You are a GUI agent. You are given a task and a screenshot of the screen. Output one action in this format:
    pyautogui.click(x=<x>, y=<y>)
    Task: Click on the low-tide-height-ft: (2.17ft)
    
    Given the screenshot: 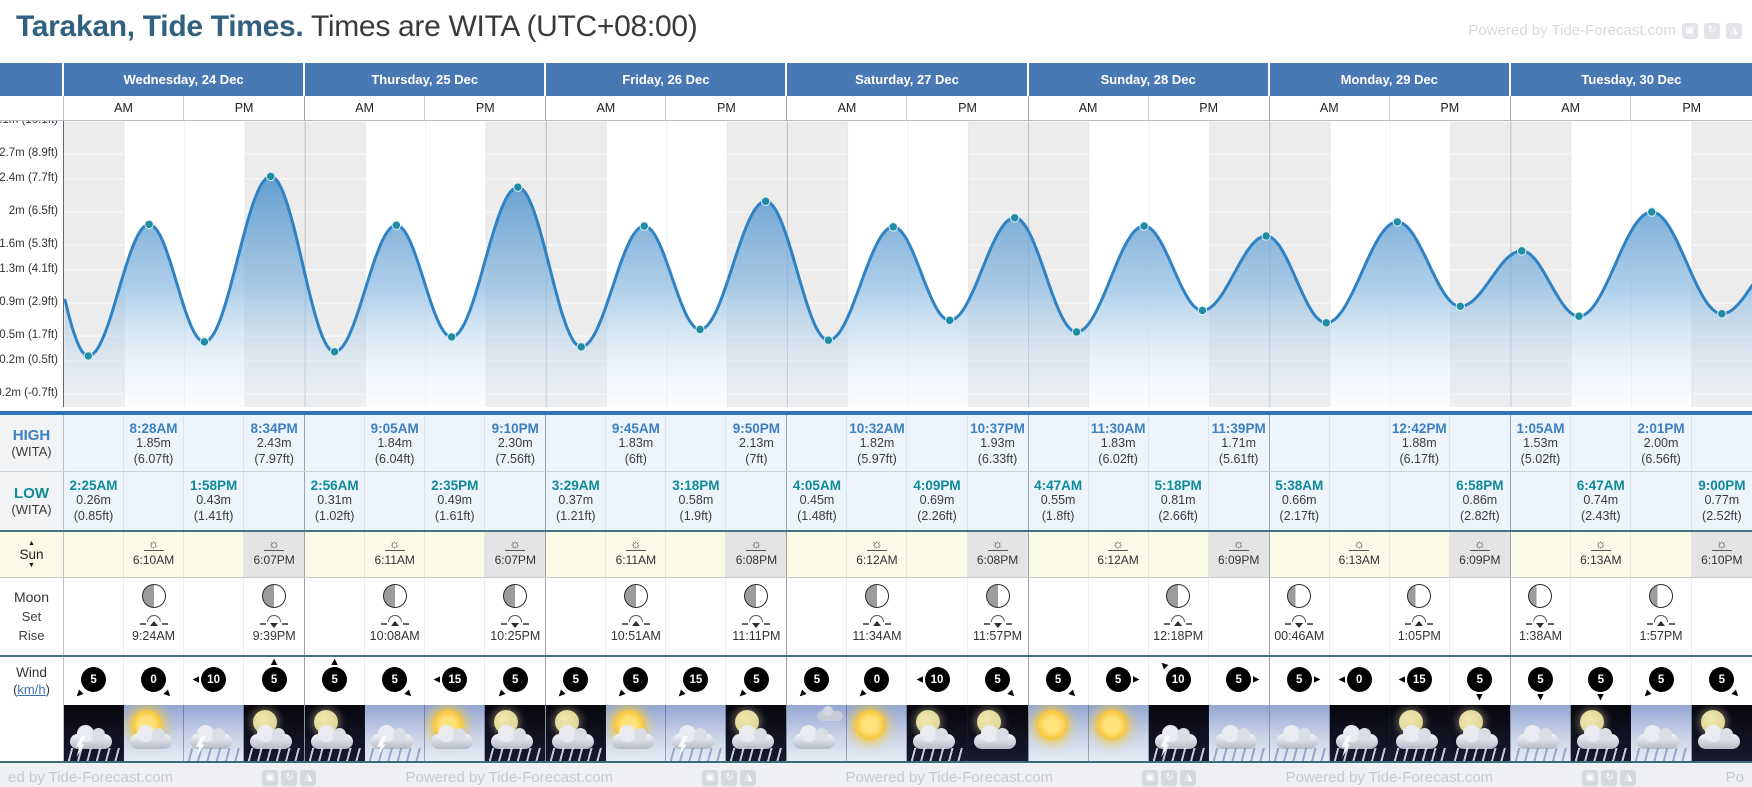 What is the action you would take?
    pyautogui.click(x=1299, y=515)
    